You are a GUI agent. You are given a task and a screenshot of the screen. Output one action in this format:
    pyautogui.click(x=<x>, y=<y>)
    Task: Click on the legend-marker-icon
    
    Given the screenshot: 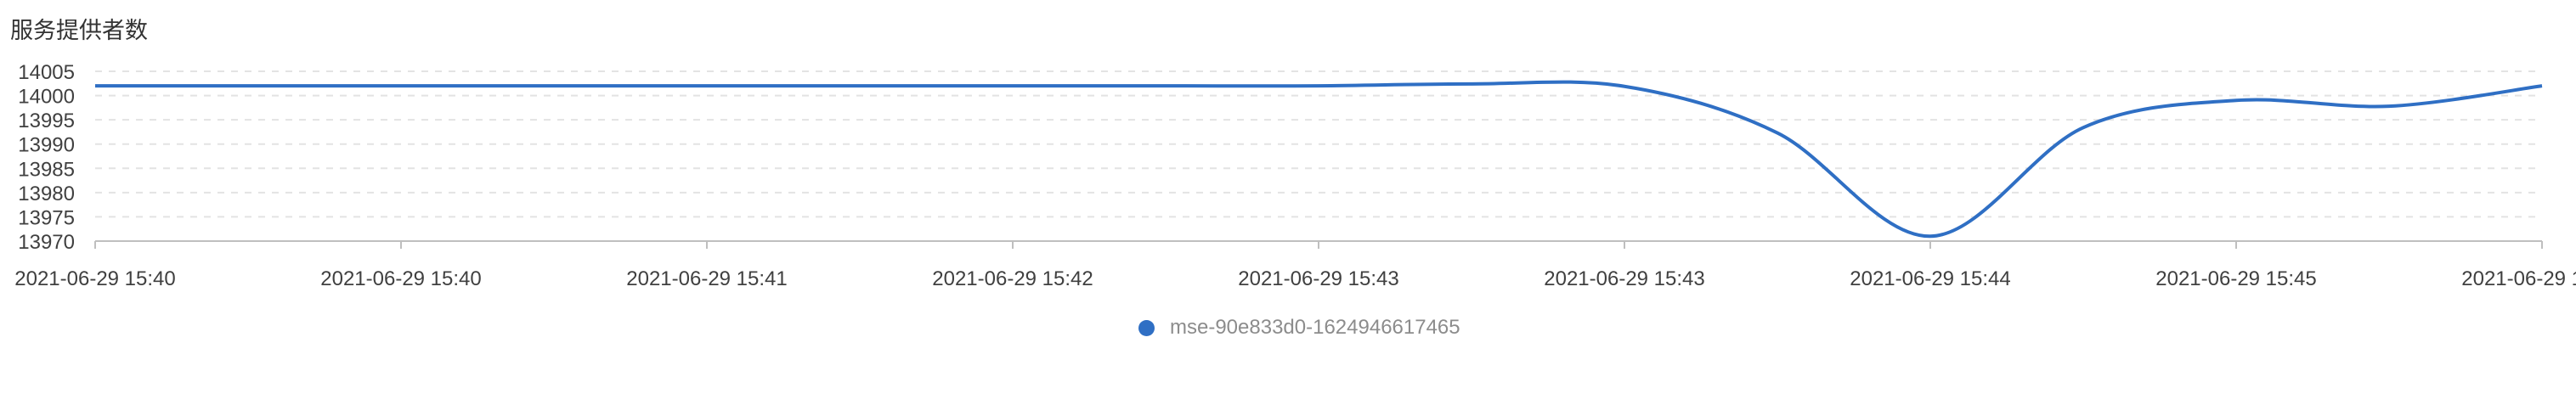 What is the action you would take?
    pyautogui.click(x=1146, y=327)
    